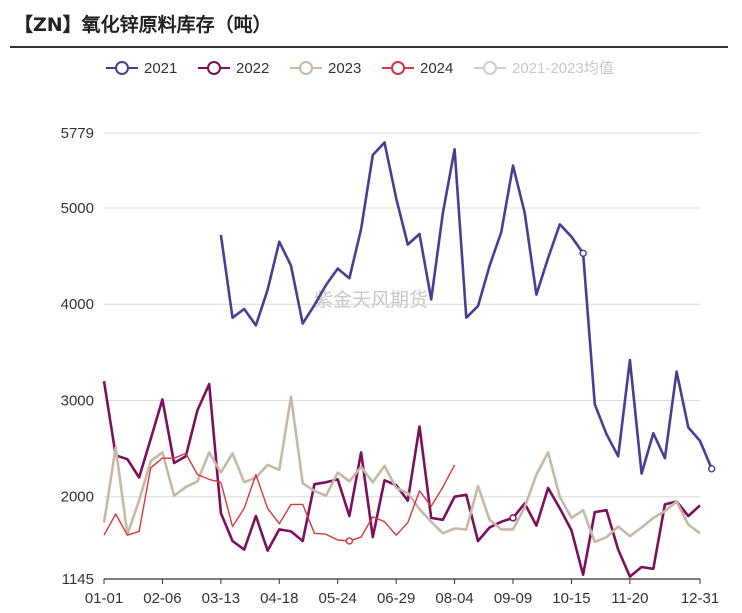 The height and width of the screenshot is (613, 742). I want to click on chart-title: 【ZN】氧化锌原料库存（吨）, so click(143, 25).